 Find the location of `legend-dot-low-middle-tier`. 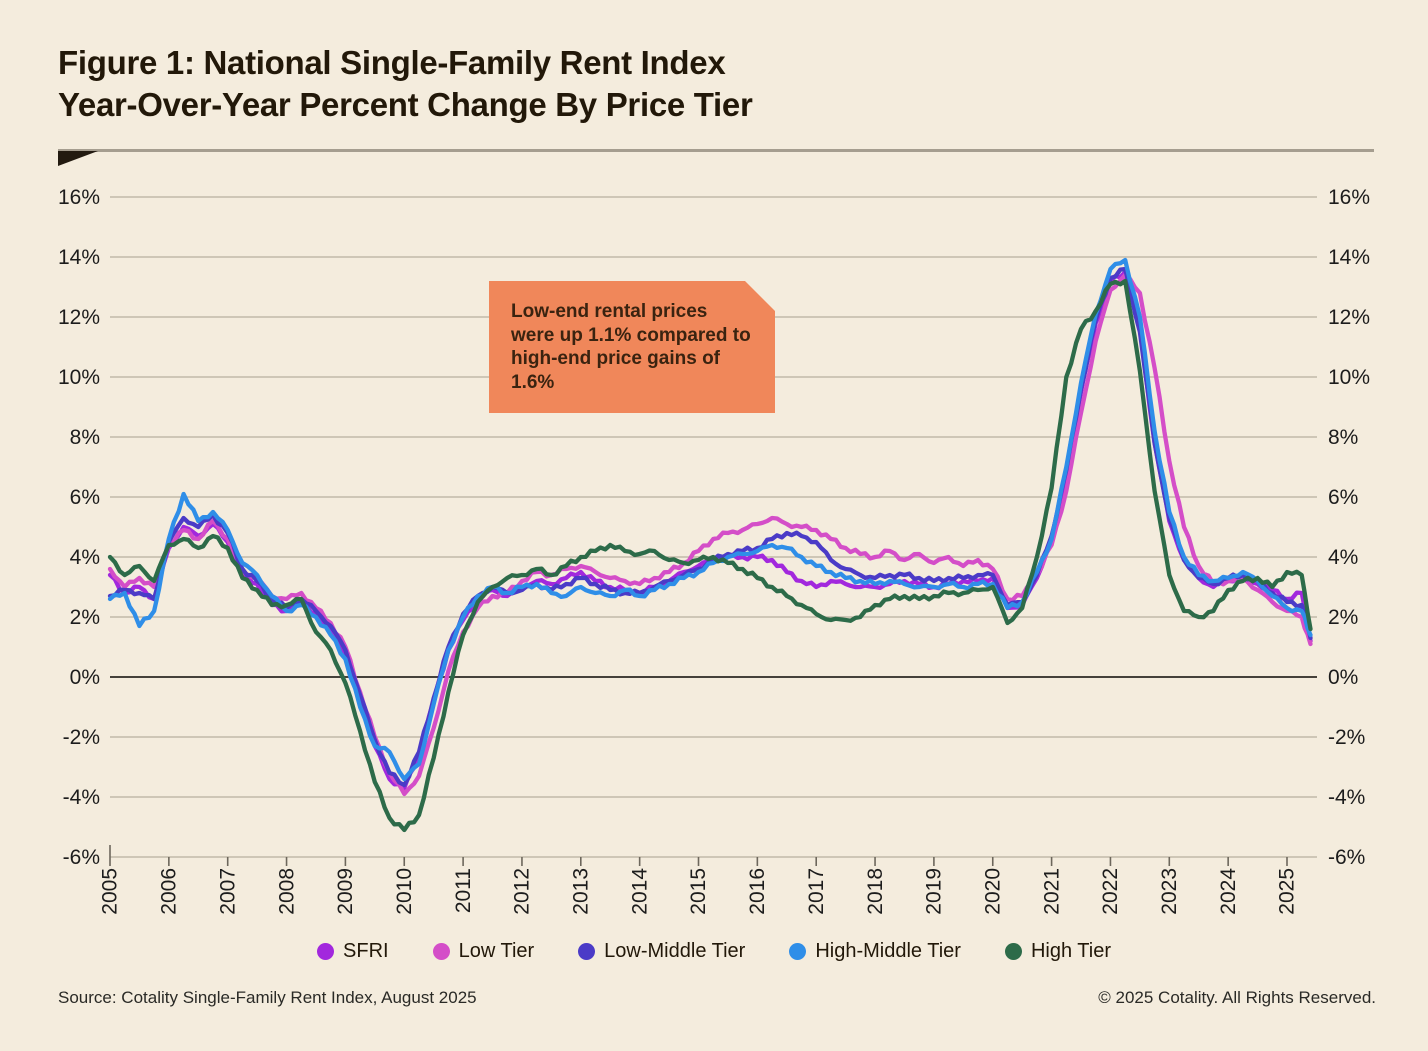

legend-dot-low-middle-tier is located at coordinates (587, 951).